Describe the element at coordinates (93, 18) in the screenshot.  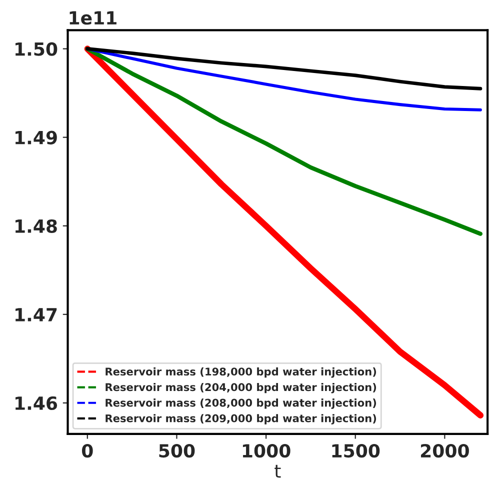
I see `text: 1e11` at that location.